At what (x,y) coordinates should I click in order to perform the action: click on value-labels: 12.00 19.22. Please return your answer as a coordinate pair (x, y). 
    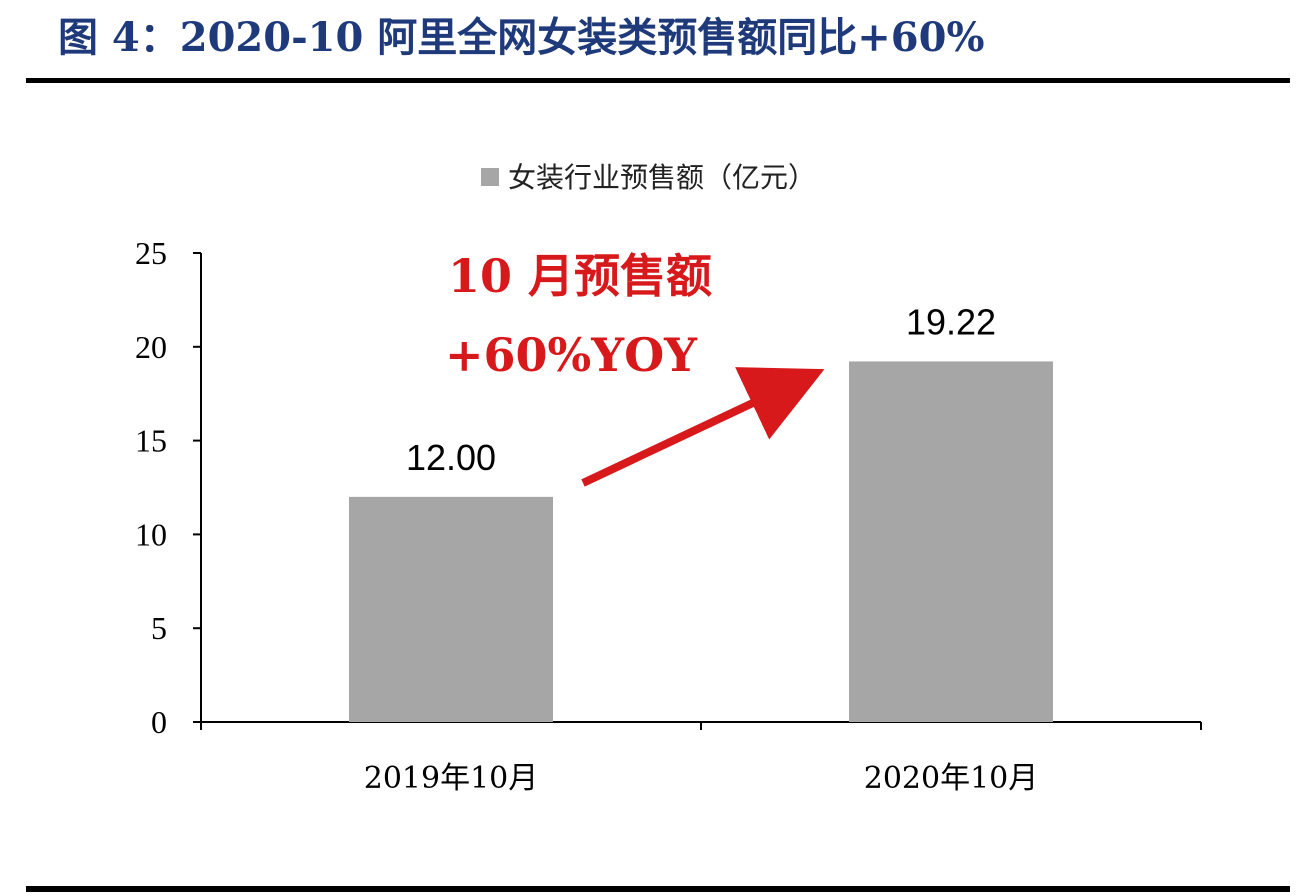
    Looking at the image, I should click on (701, 389).